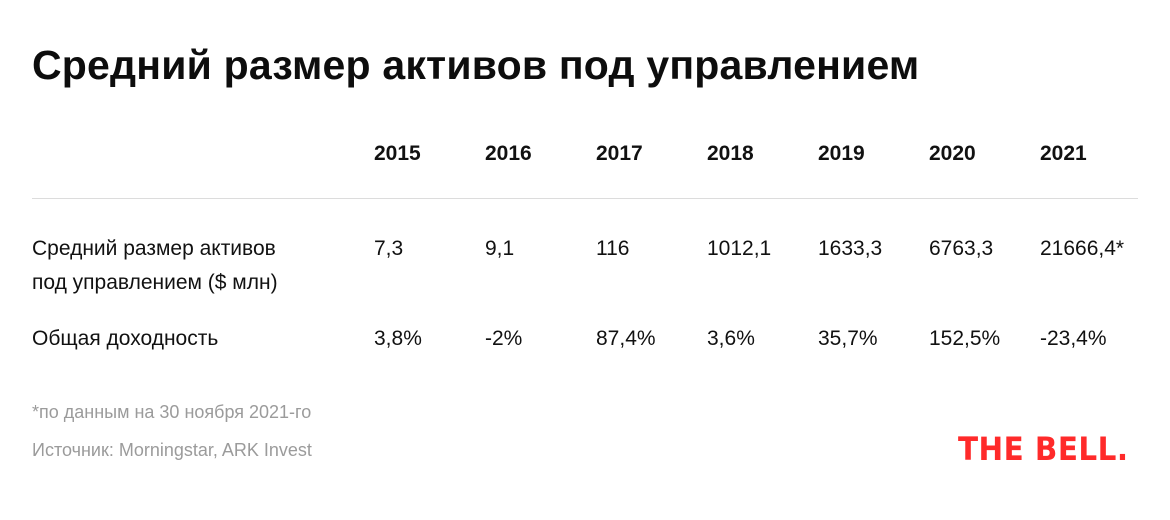 This screenshot has width=1170, height=520. I want to click on cell-return-2019: 35,7%, so click(848, 338).